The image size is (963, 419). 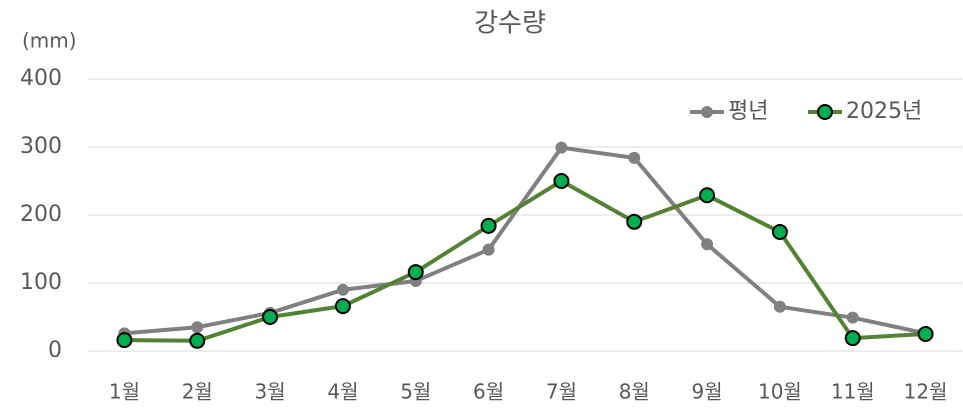 I want to click on y-tick-label: 400, so click(x=41, y=78).